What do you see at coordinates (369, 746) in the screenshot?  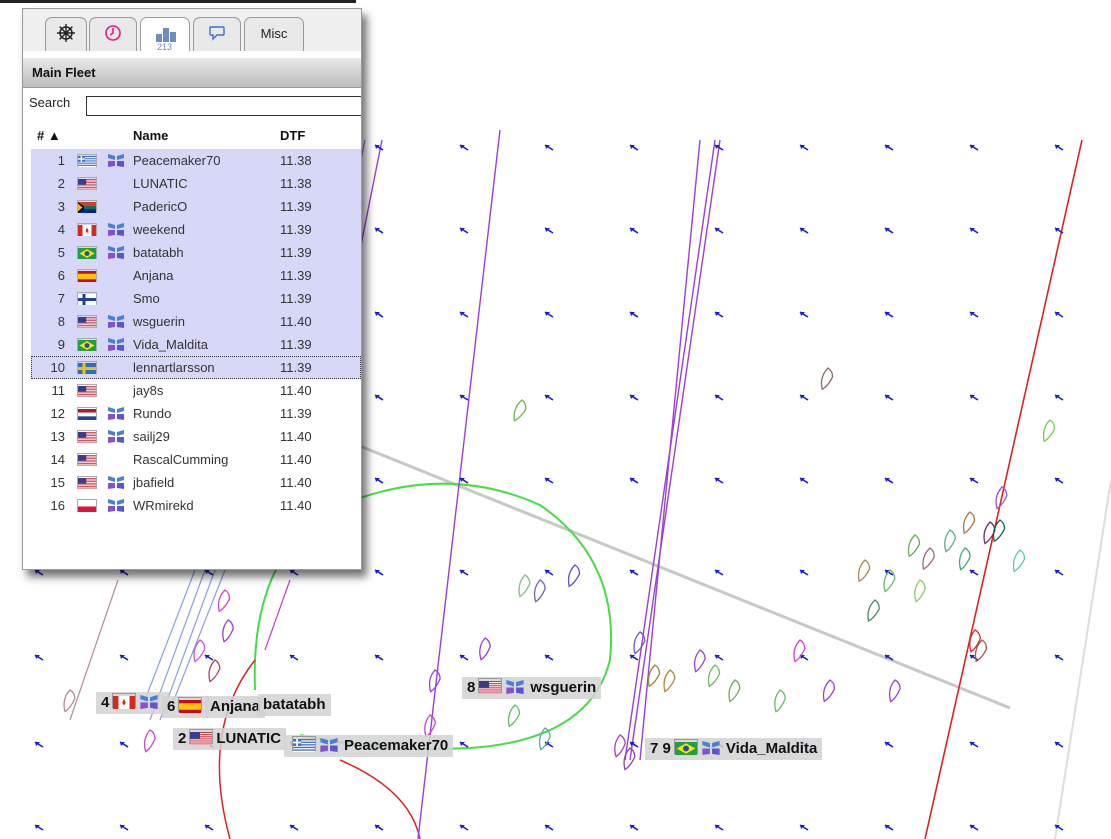 I see `boat-map-label: Peacemaker70` at bounding box center [369, 746].